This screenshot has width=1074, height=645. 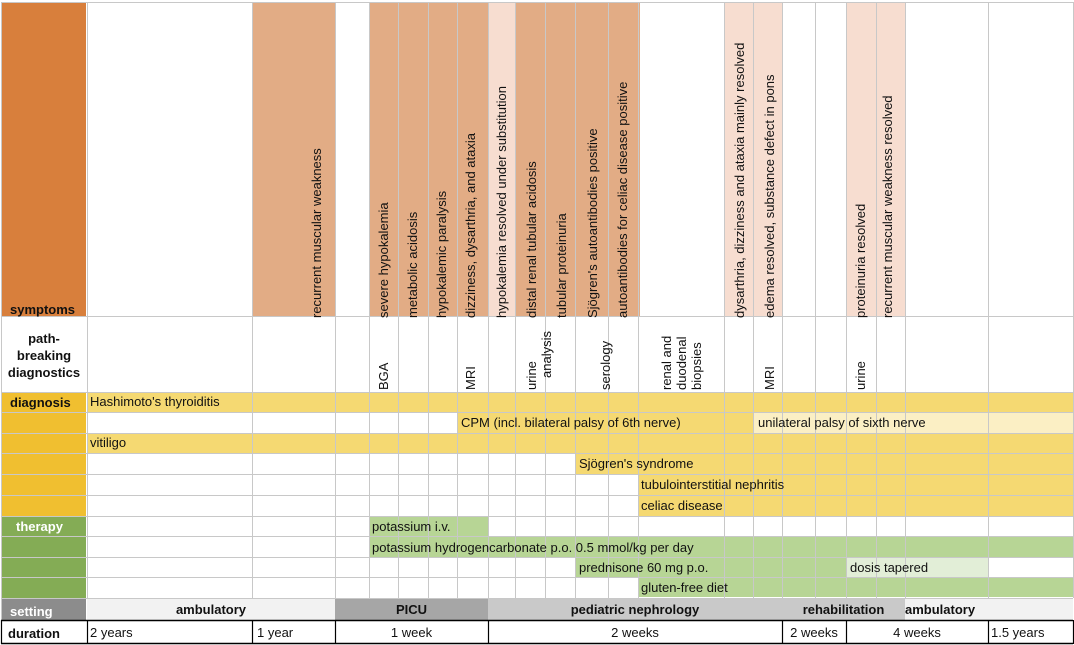 I want to click on diagnostic-label: serology, so click(x=605, y=365).